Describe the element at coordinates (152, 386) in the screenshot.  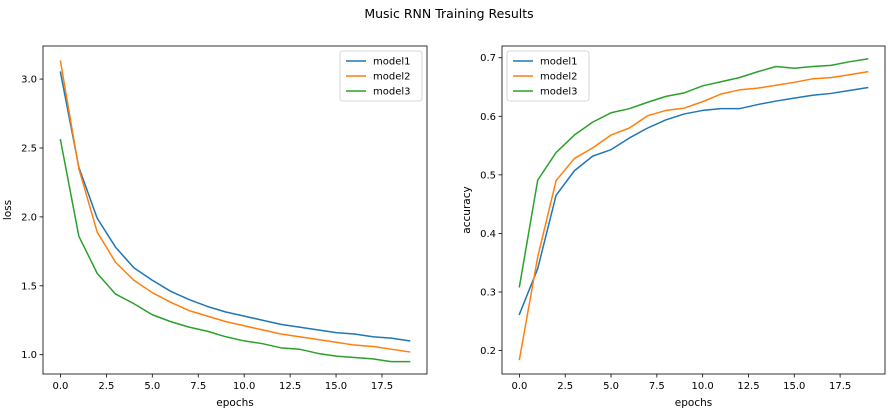
I see `loss-x-tick-label: 5.0` at that location.